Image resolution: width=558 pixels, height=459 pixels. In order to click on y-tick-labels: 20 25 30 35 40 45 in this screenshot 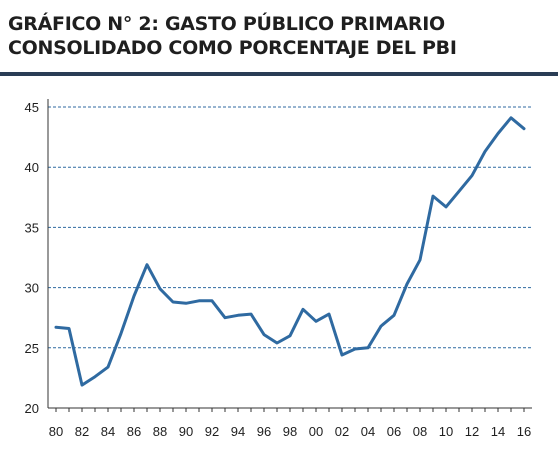, I will do `click(32, 258)`.